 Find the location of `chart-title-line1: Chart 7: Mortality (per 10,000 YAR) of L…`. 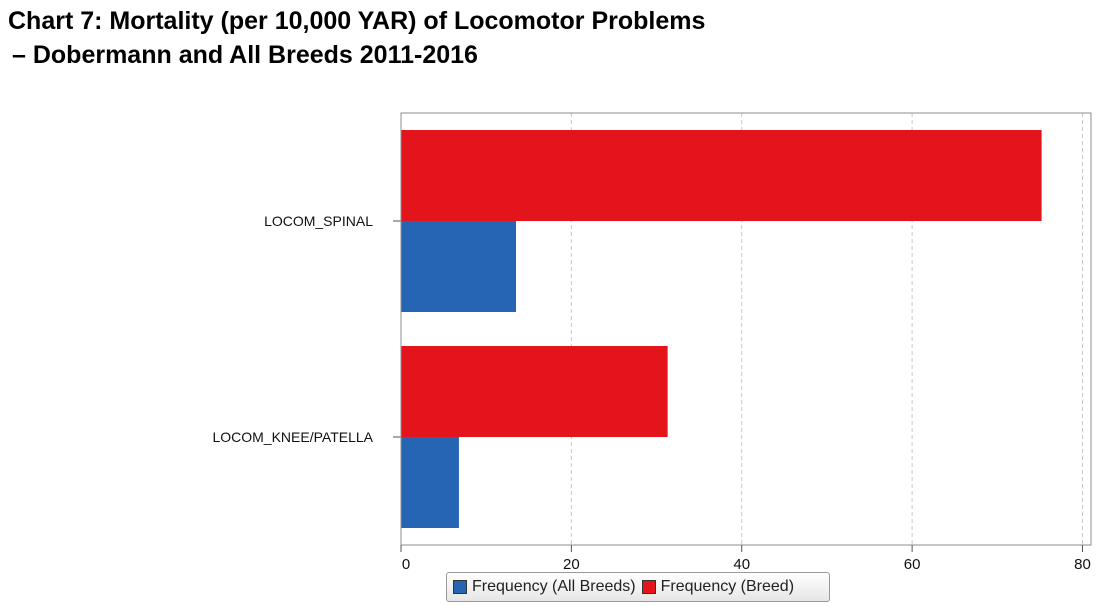

chart-title-line1: Chart 7: Mortality (per 10,000 YAR) of L… is located at coordinates (357, 21).